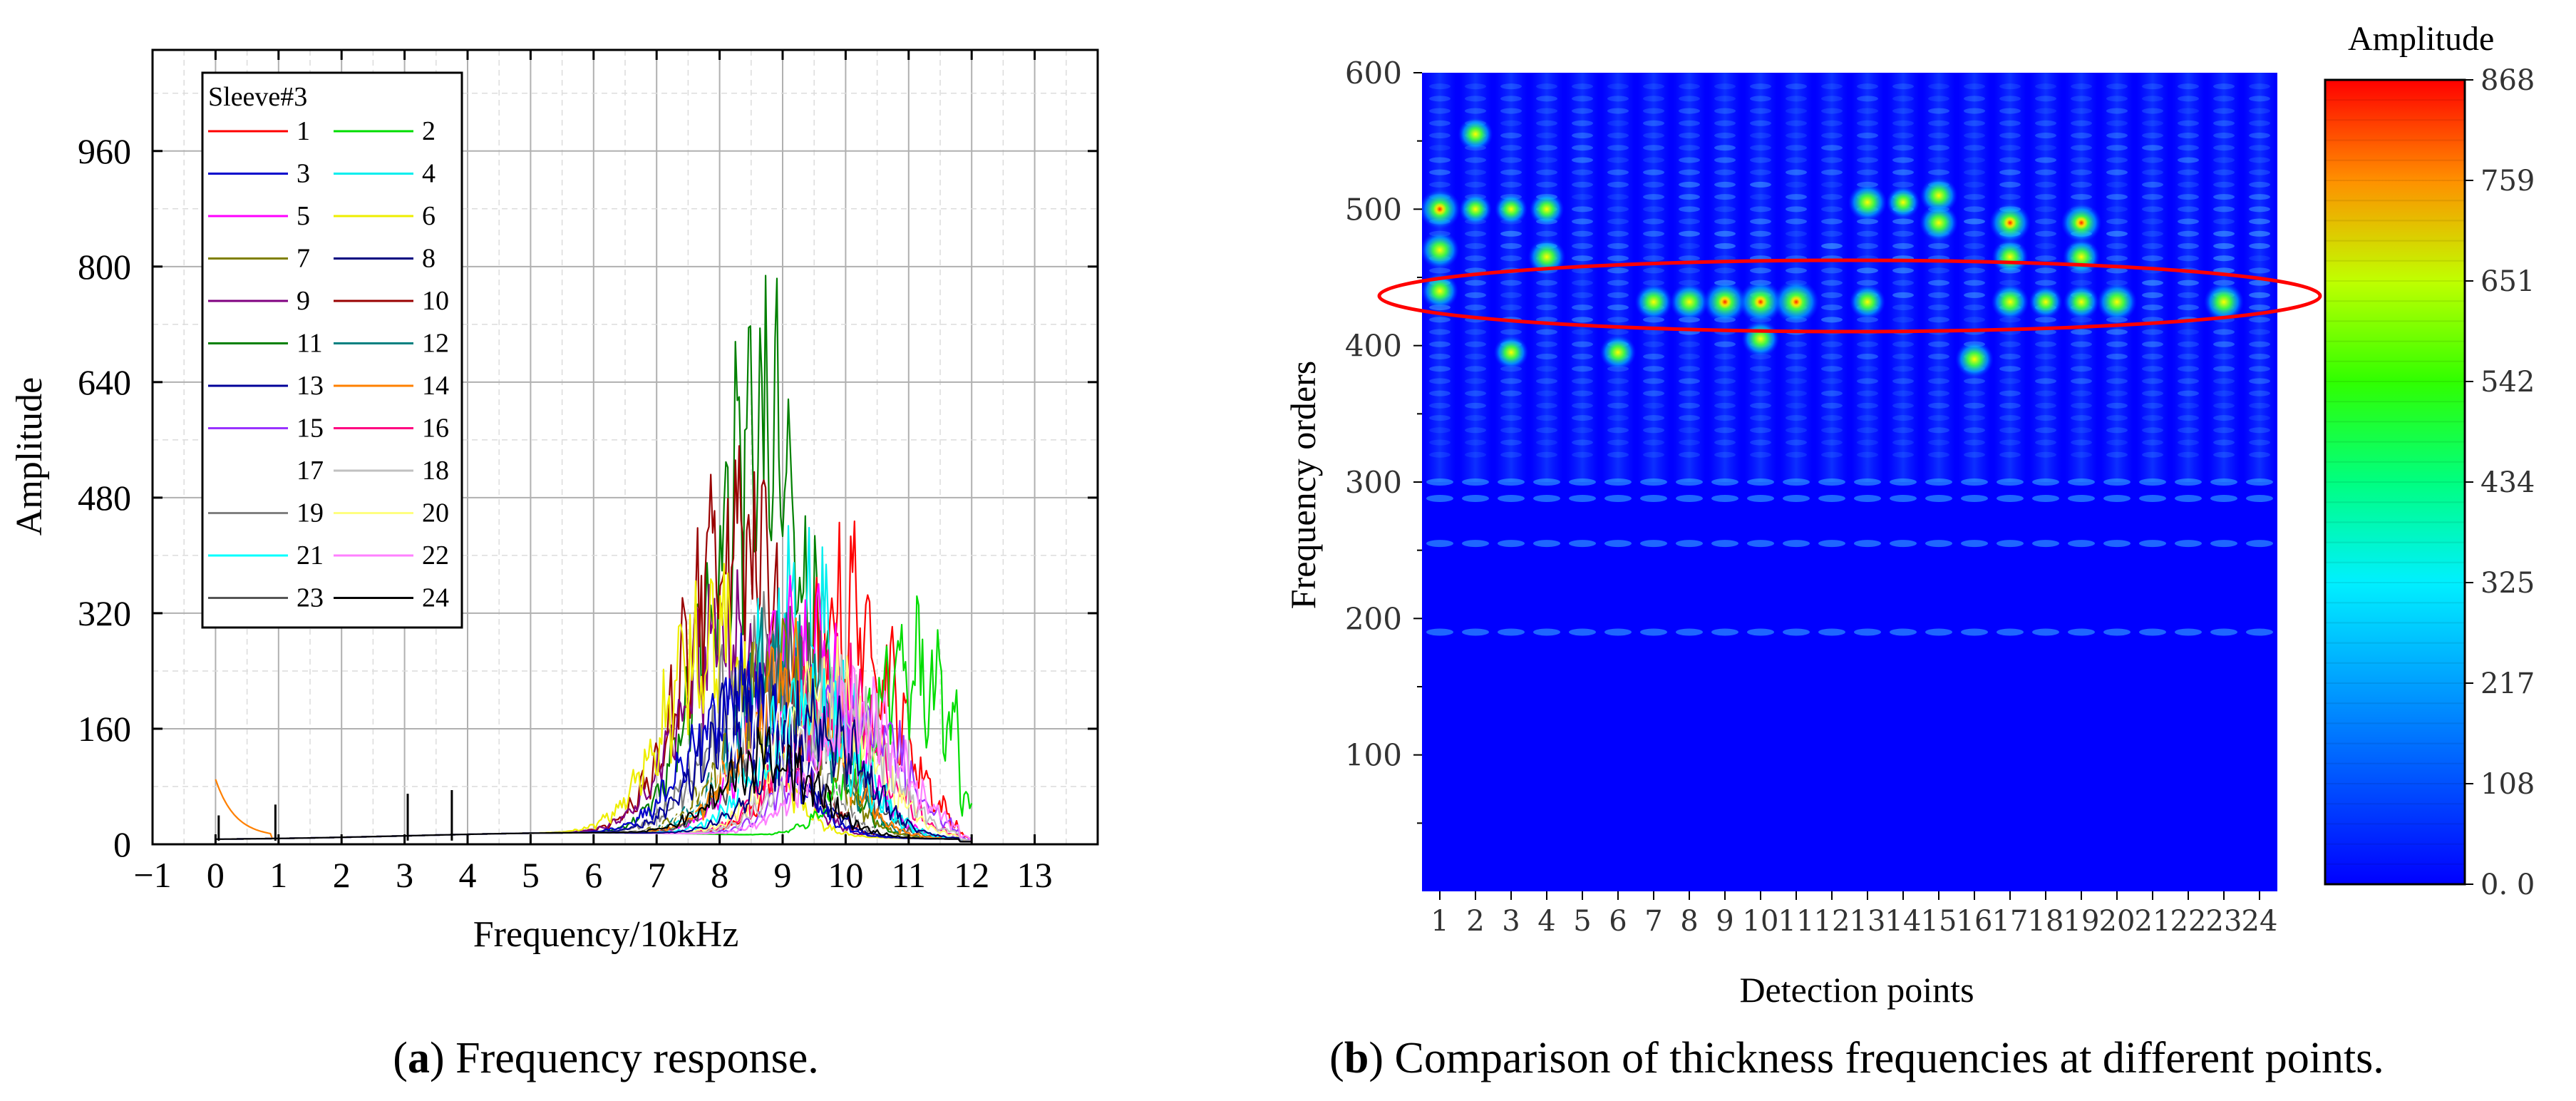 The width and height of the screenshot is (2576, 1101). I want to click on legend-label-9: 9, so click(303, 301).